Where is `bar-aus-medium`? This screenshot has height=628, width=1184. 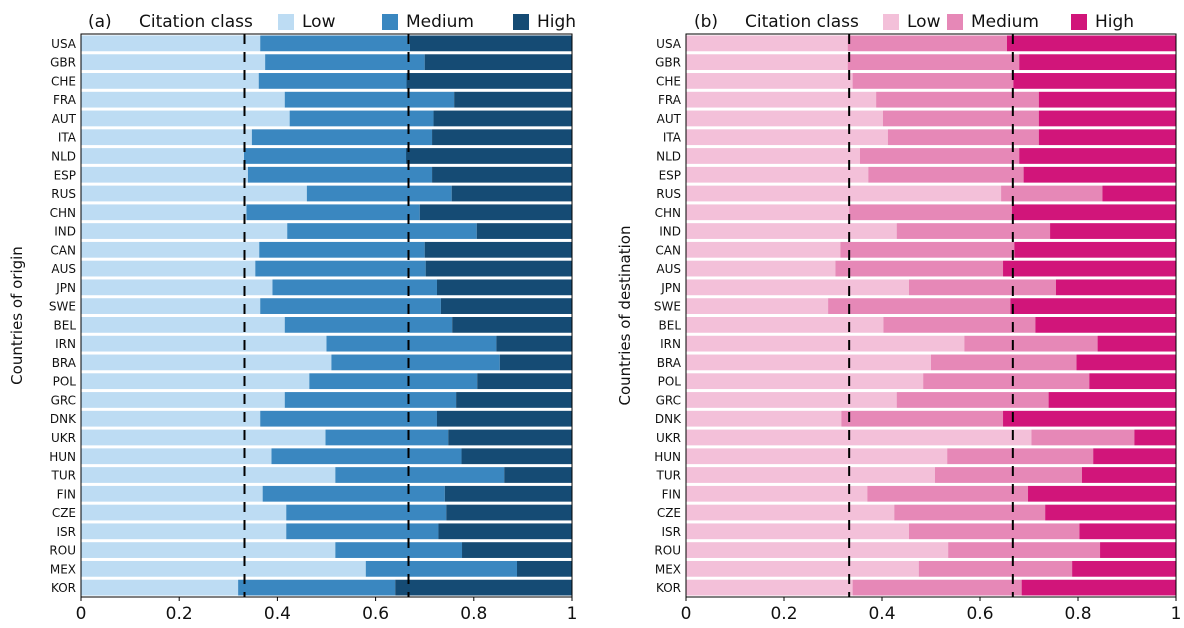
bar-aus-medium is located at coordinates (919, 268).